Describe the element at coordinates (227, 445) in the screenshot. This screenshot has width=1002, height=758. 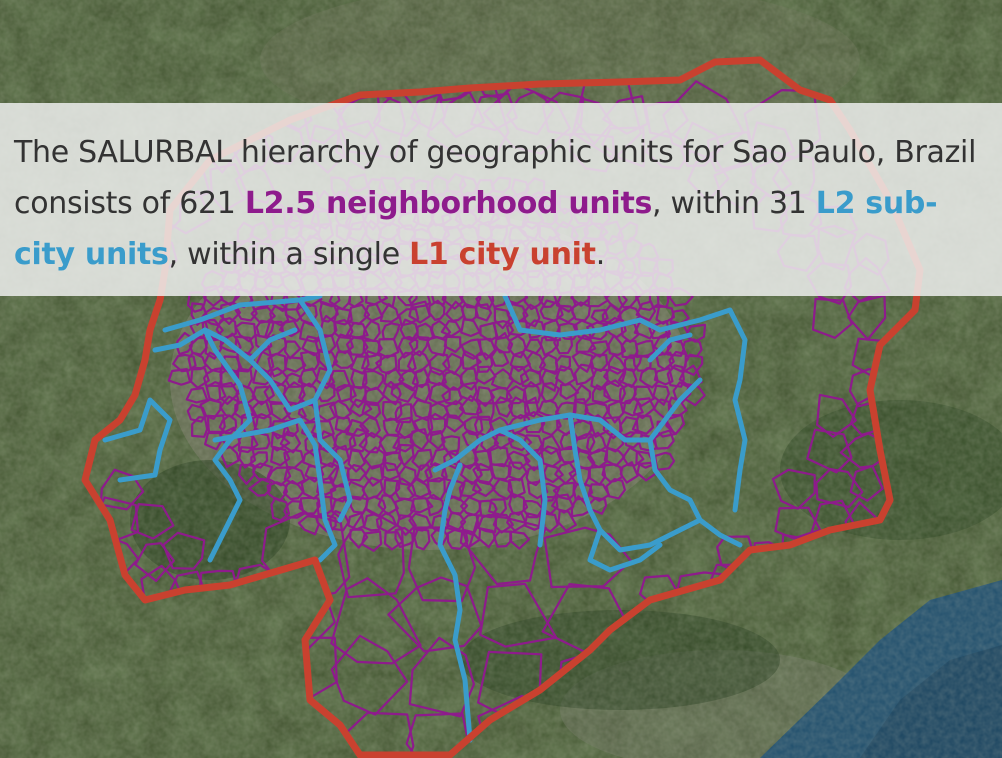
I see `l2-boundary-northwest` at that location.